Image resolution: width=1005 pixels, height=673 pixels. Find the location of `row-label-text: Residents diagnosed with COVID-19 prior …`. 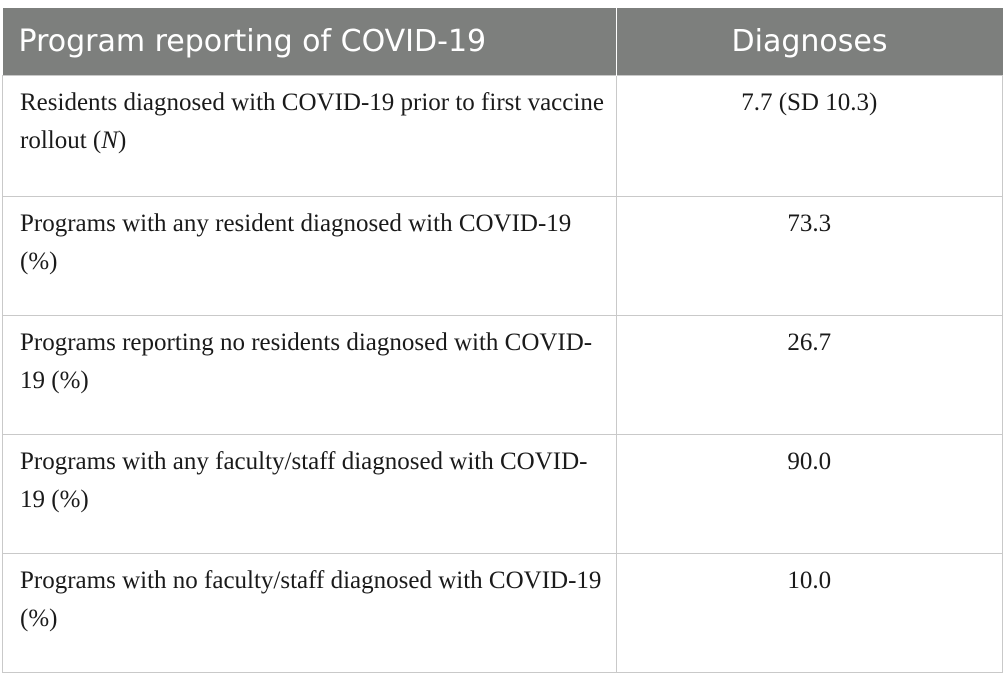

row-label-text: Residents diagnosed with COVID-19 prior … is located at coordinates (312, 121).